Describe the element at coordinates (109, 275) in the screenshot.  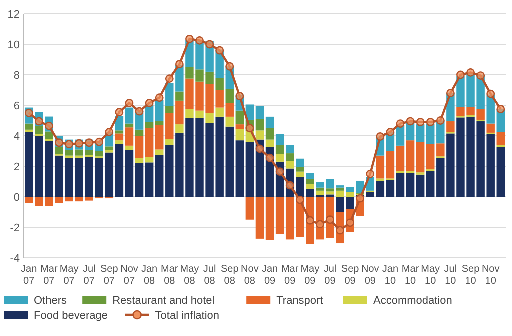
I see `x-tick-label: Sep 07` at that location.